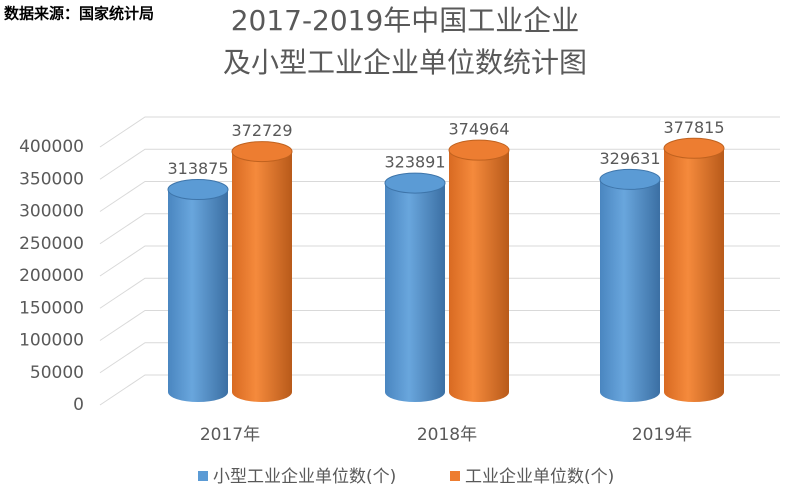 The image size is (800, 493). Describe the element at coordinates (51, 212) in the screenshot. I see `y-tick-label: 300000` at that location.